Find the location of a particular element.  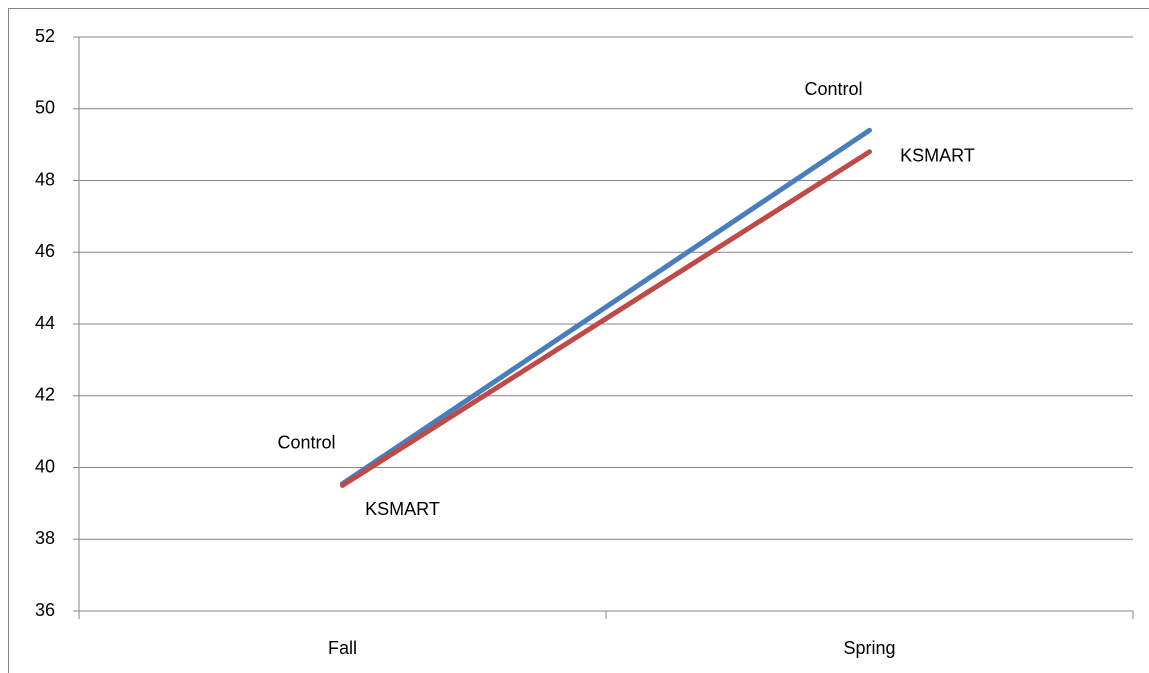

y-tick-label: 50 is located at coordinates (45, 108).